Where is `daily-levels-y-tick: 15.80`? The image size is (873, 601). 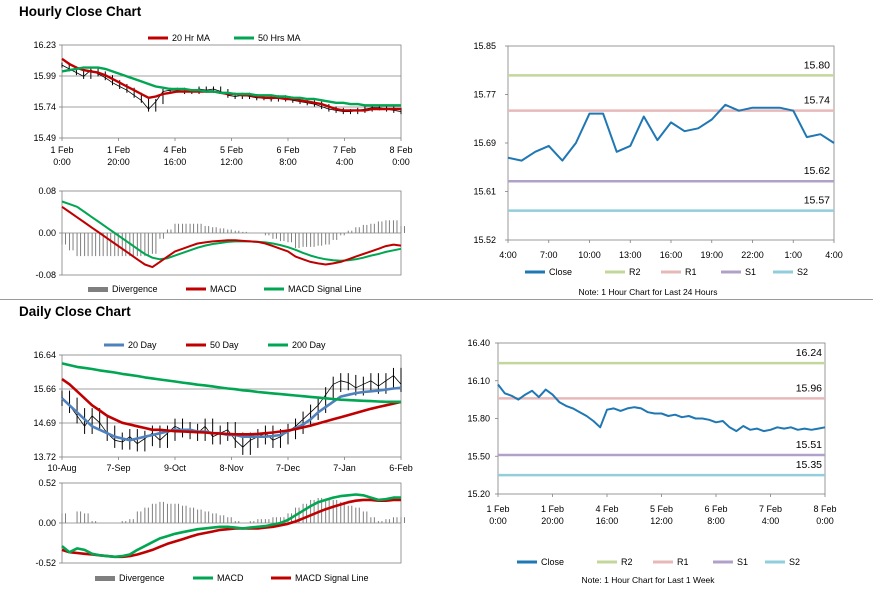
daily-levels-y-tick: 15.80 is located at coordinates (478, 419).